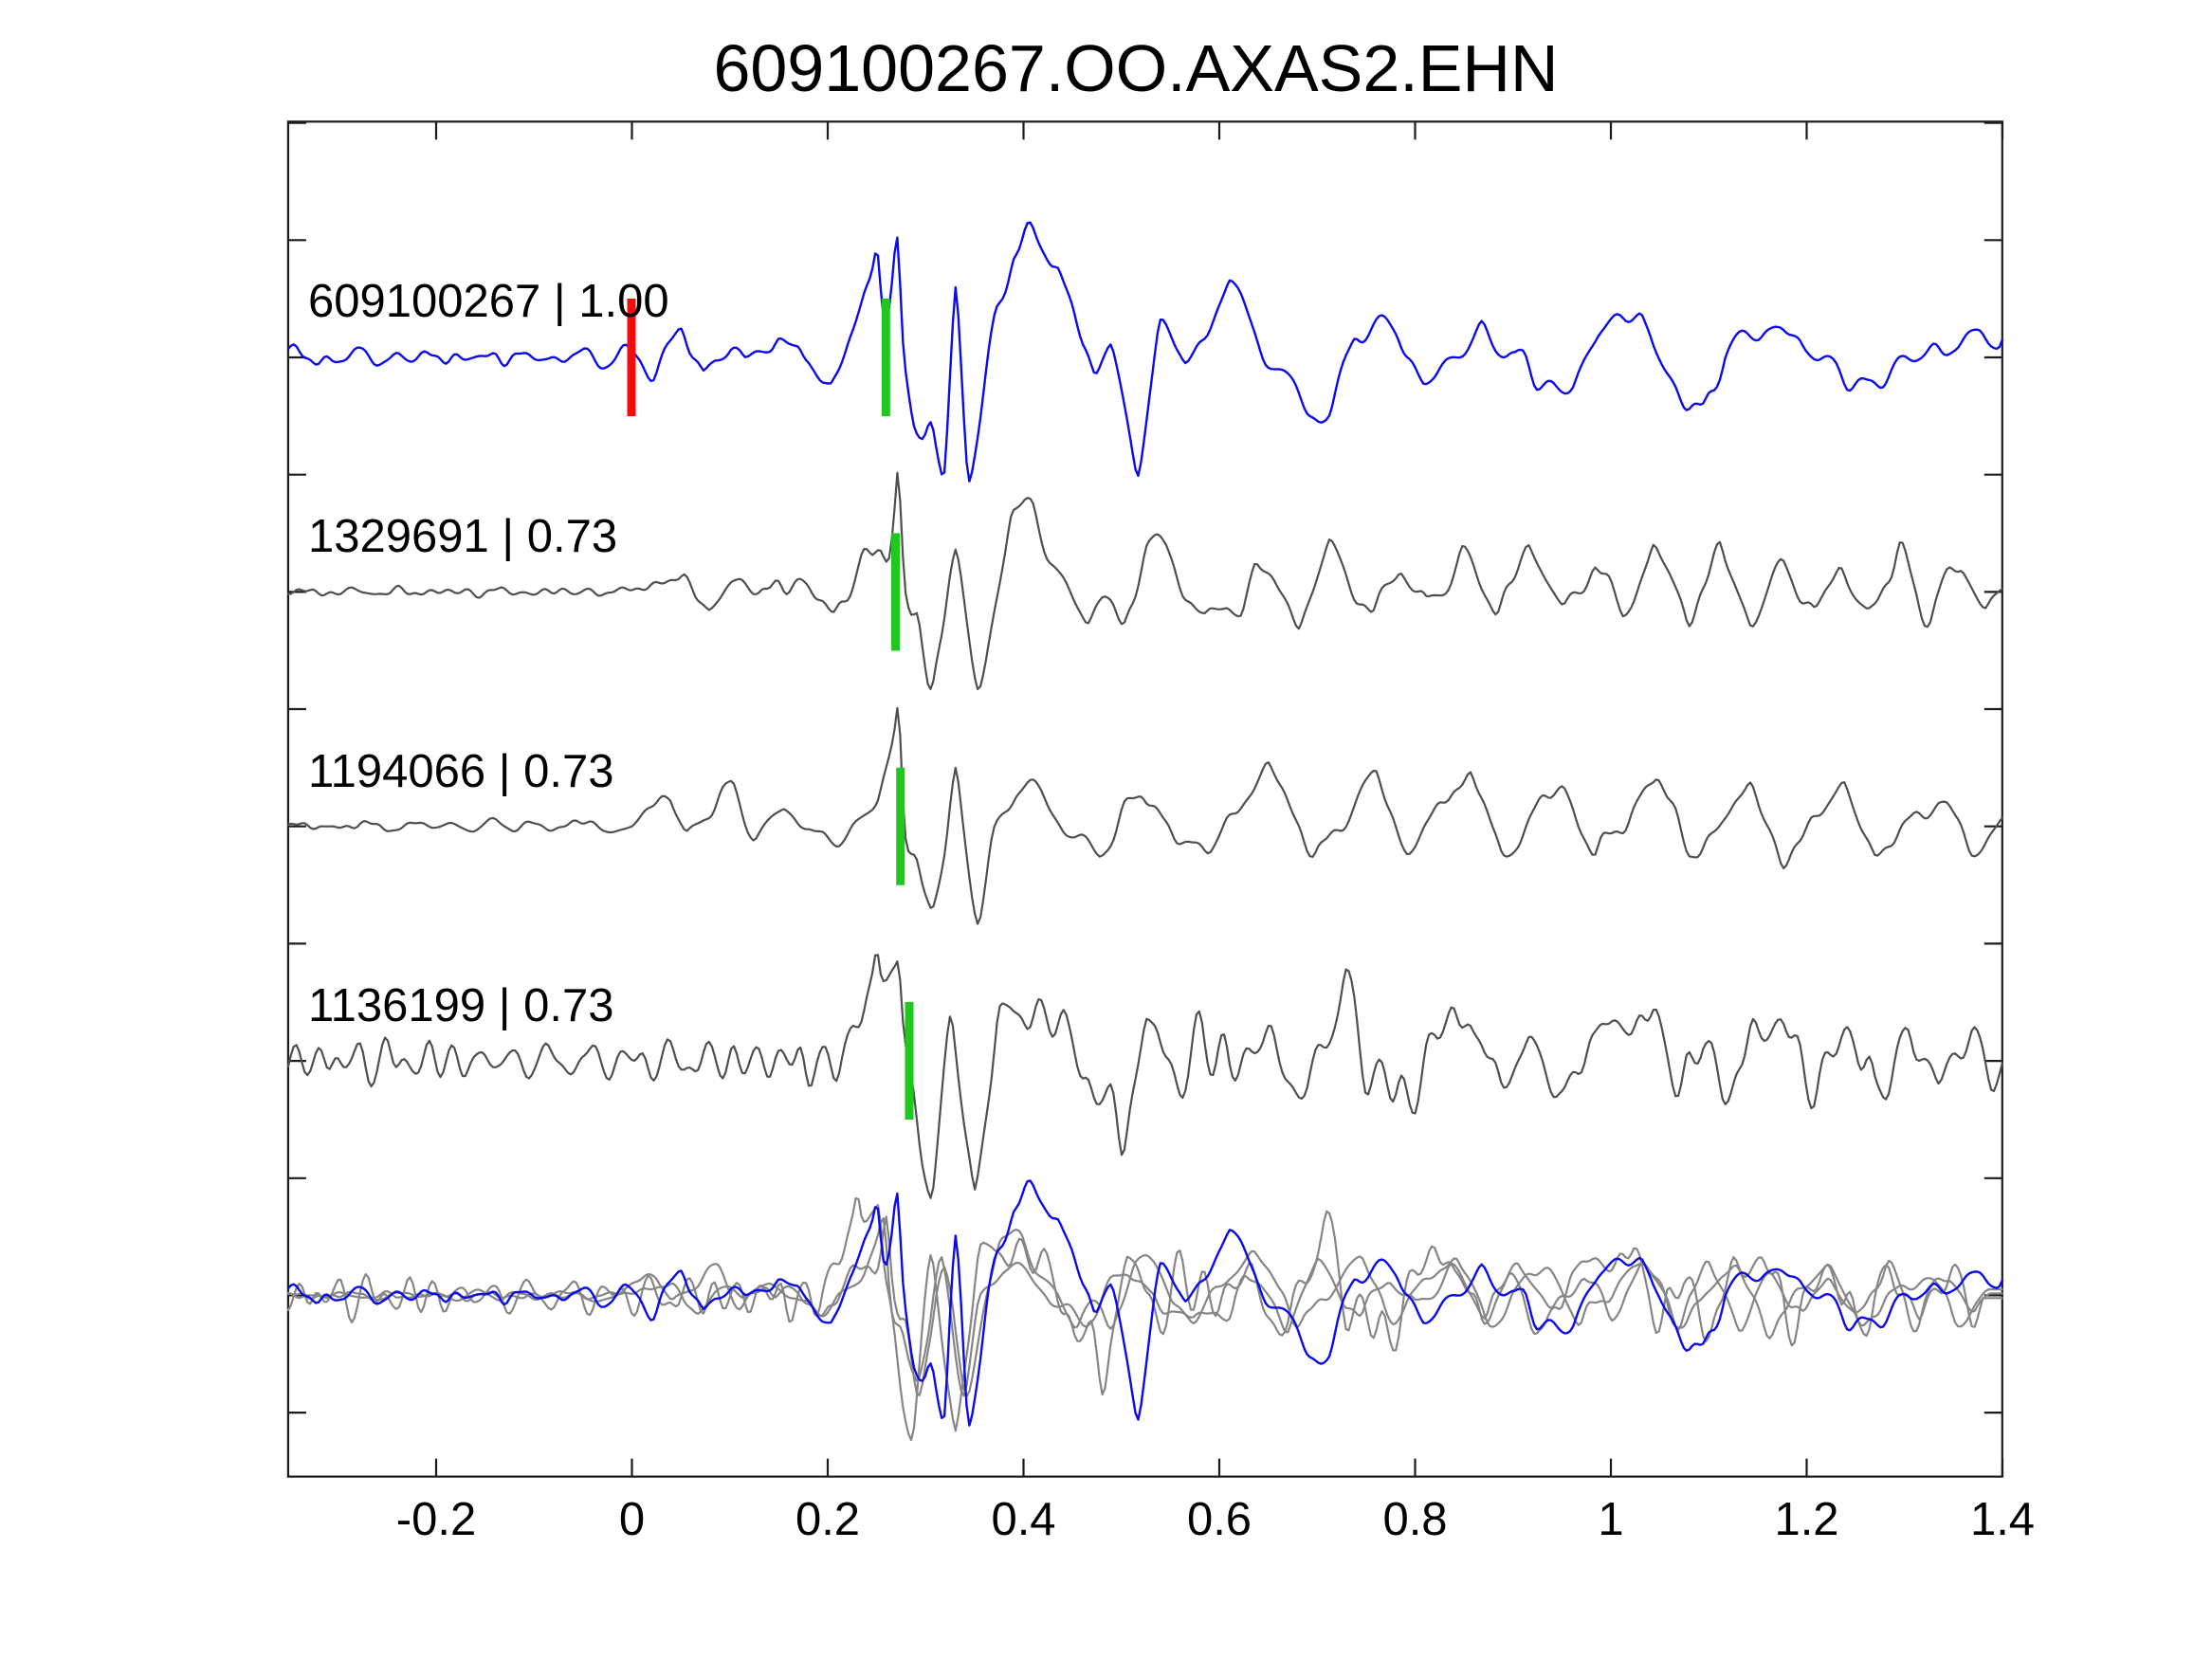 The image size is (2212, 1659). What do you see at coordinates (462, 536) in the screenshot?
I see `svg-text: 1329691 | 0.73` at bounding box center [462, 536].